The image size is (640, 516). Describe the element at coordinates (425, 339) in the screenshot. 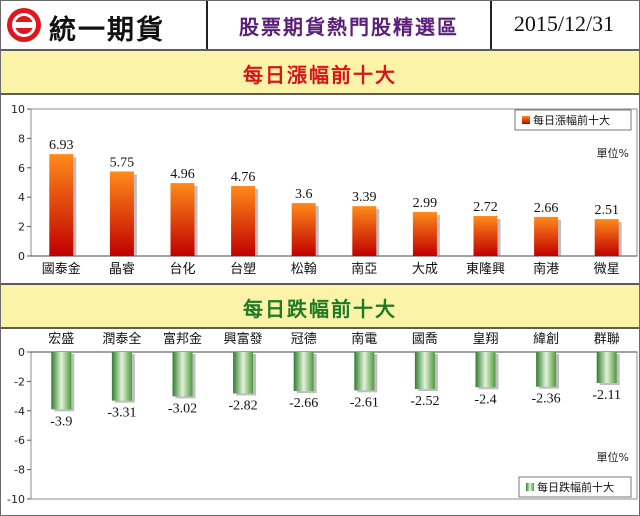

I see `losers-category-label: 國喬` at that location.